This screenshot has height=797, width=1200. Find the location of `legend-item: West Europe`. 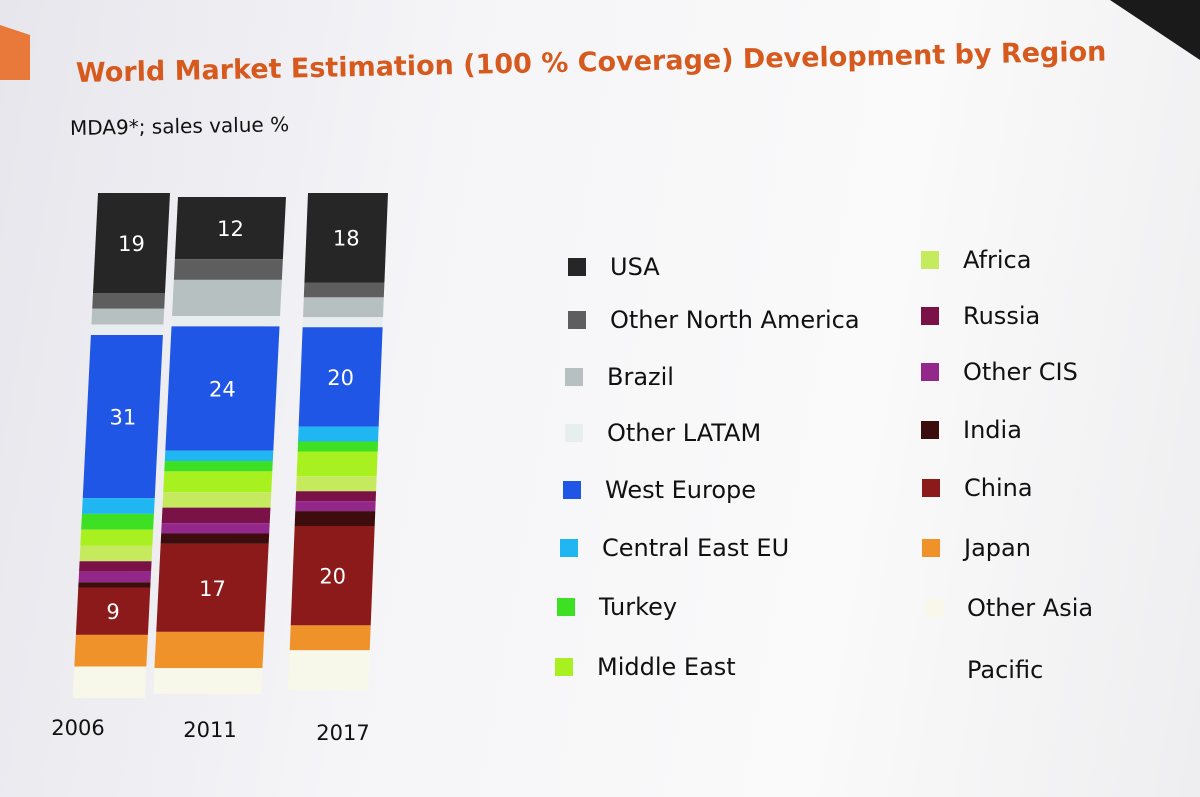

legend-item: West Europe is located at coordinates (659, 490).